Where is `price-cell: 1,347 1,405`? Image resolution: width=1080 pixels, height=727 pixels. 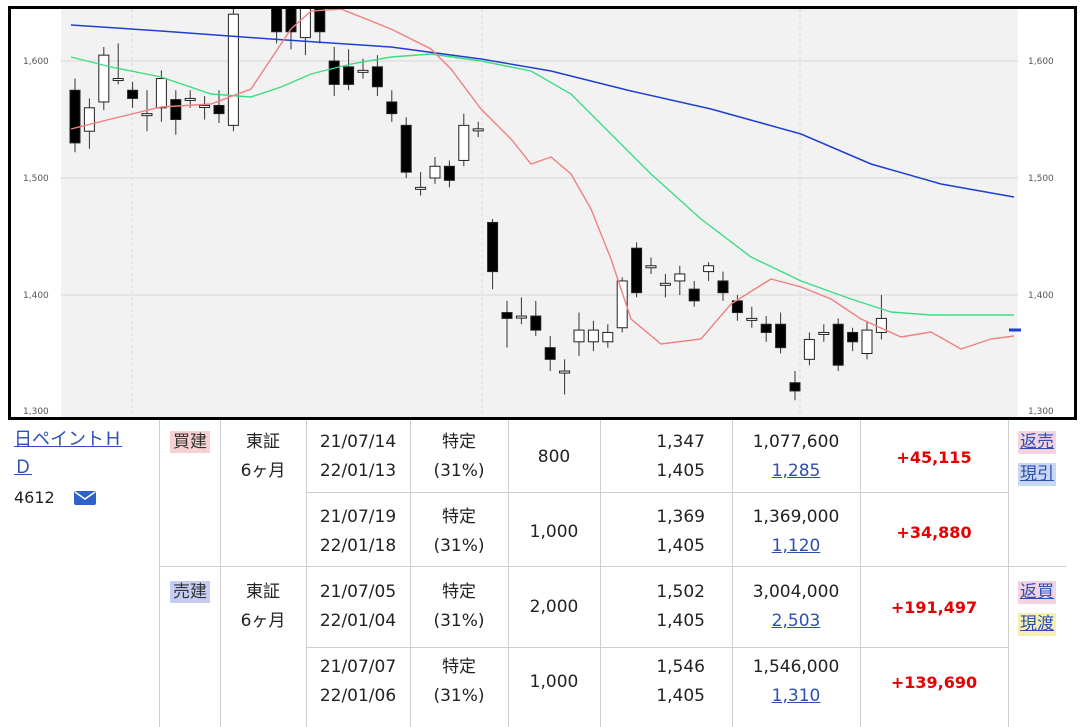 price-cell: 1,347 1,405 is located at coordinates (652, 457).